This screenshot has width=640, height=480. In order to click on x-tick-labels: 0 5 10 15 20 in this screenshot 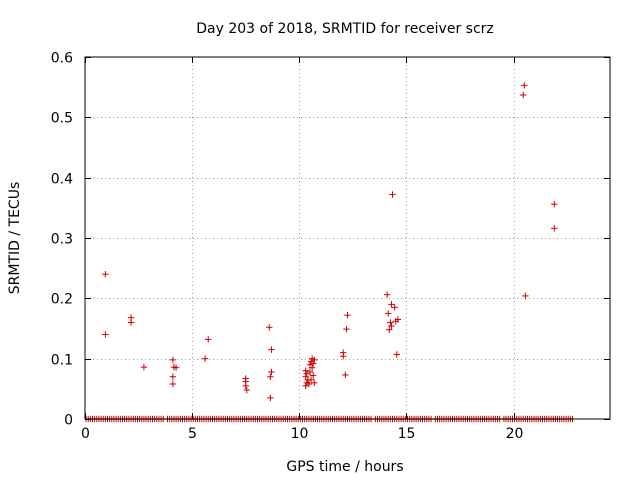, I will do `click(302, 434)`.